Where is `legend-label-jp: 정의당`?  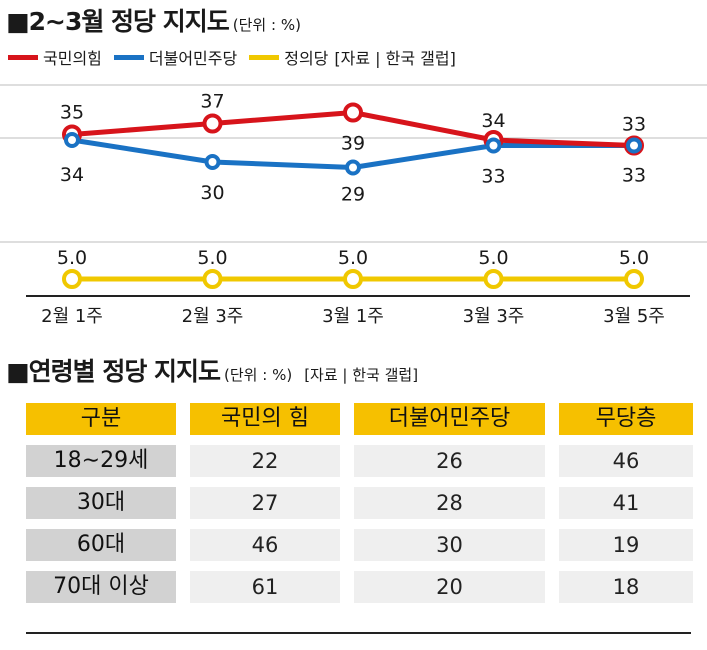
legend-label-jp: 정의당 is located at coordinates (306, 58).